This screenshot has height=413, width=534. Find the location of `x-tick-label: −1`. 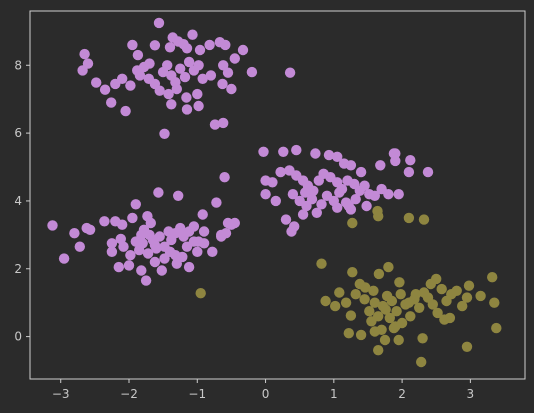

x-tick-label: −1 is located at coordinates (197, 394).